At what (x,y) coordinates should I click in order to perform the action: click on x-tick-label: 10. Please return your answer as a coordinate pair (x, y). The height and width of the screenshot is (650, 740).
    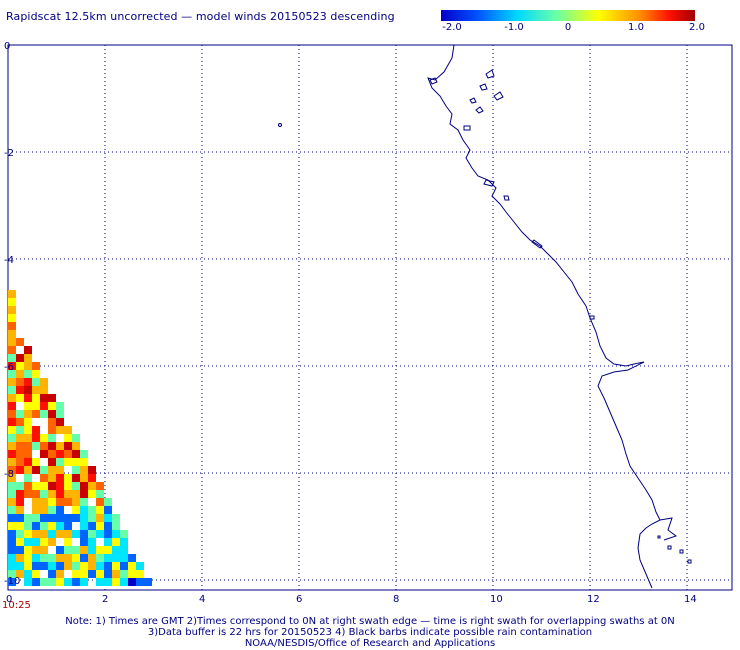
    Looking at the image, I should click on (496, 599).